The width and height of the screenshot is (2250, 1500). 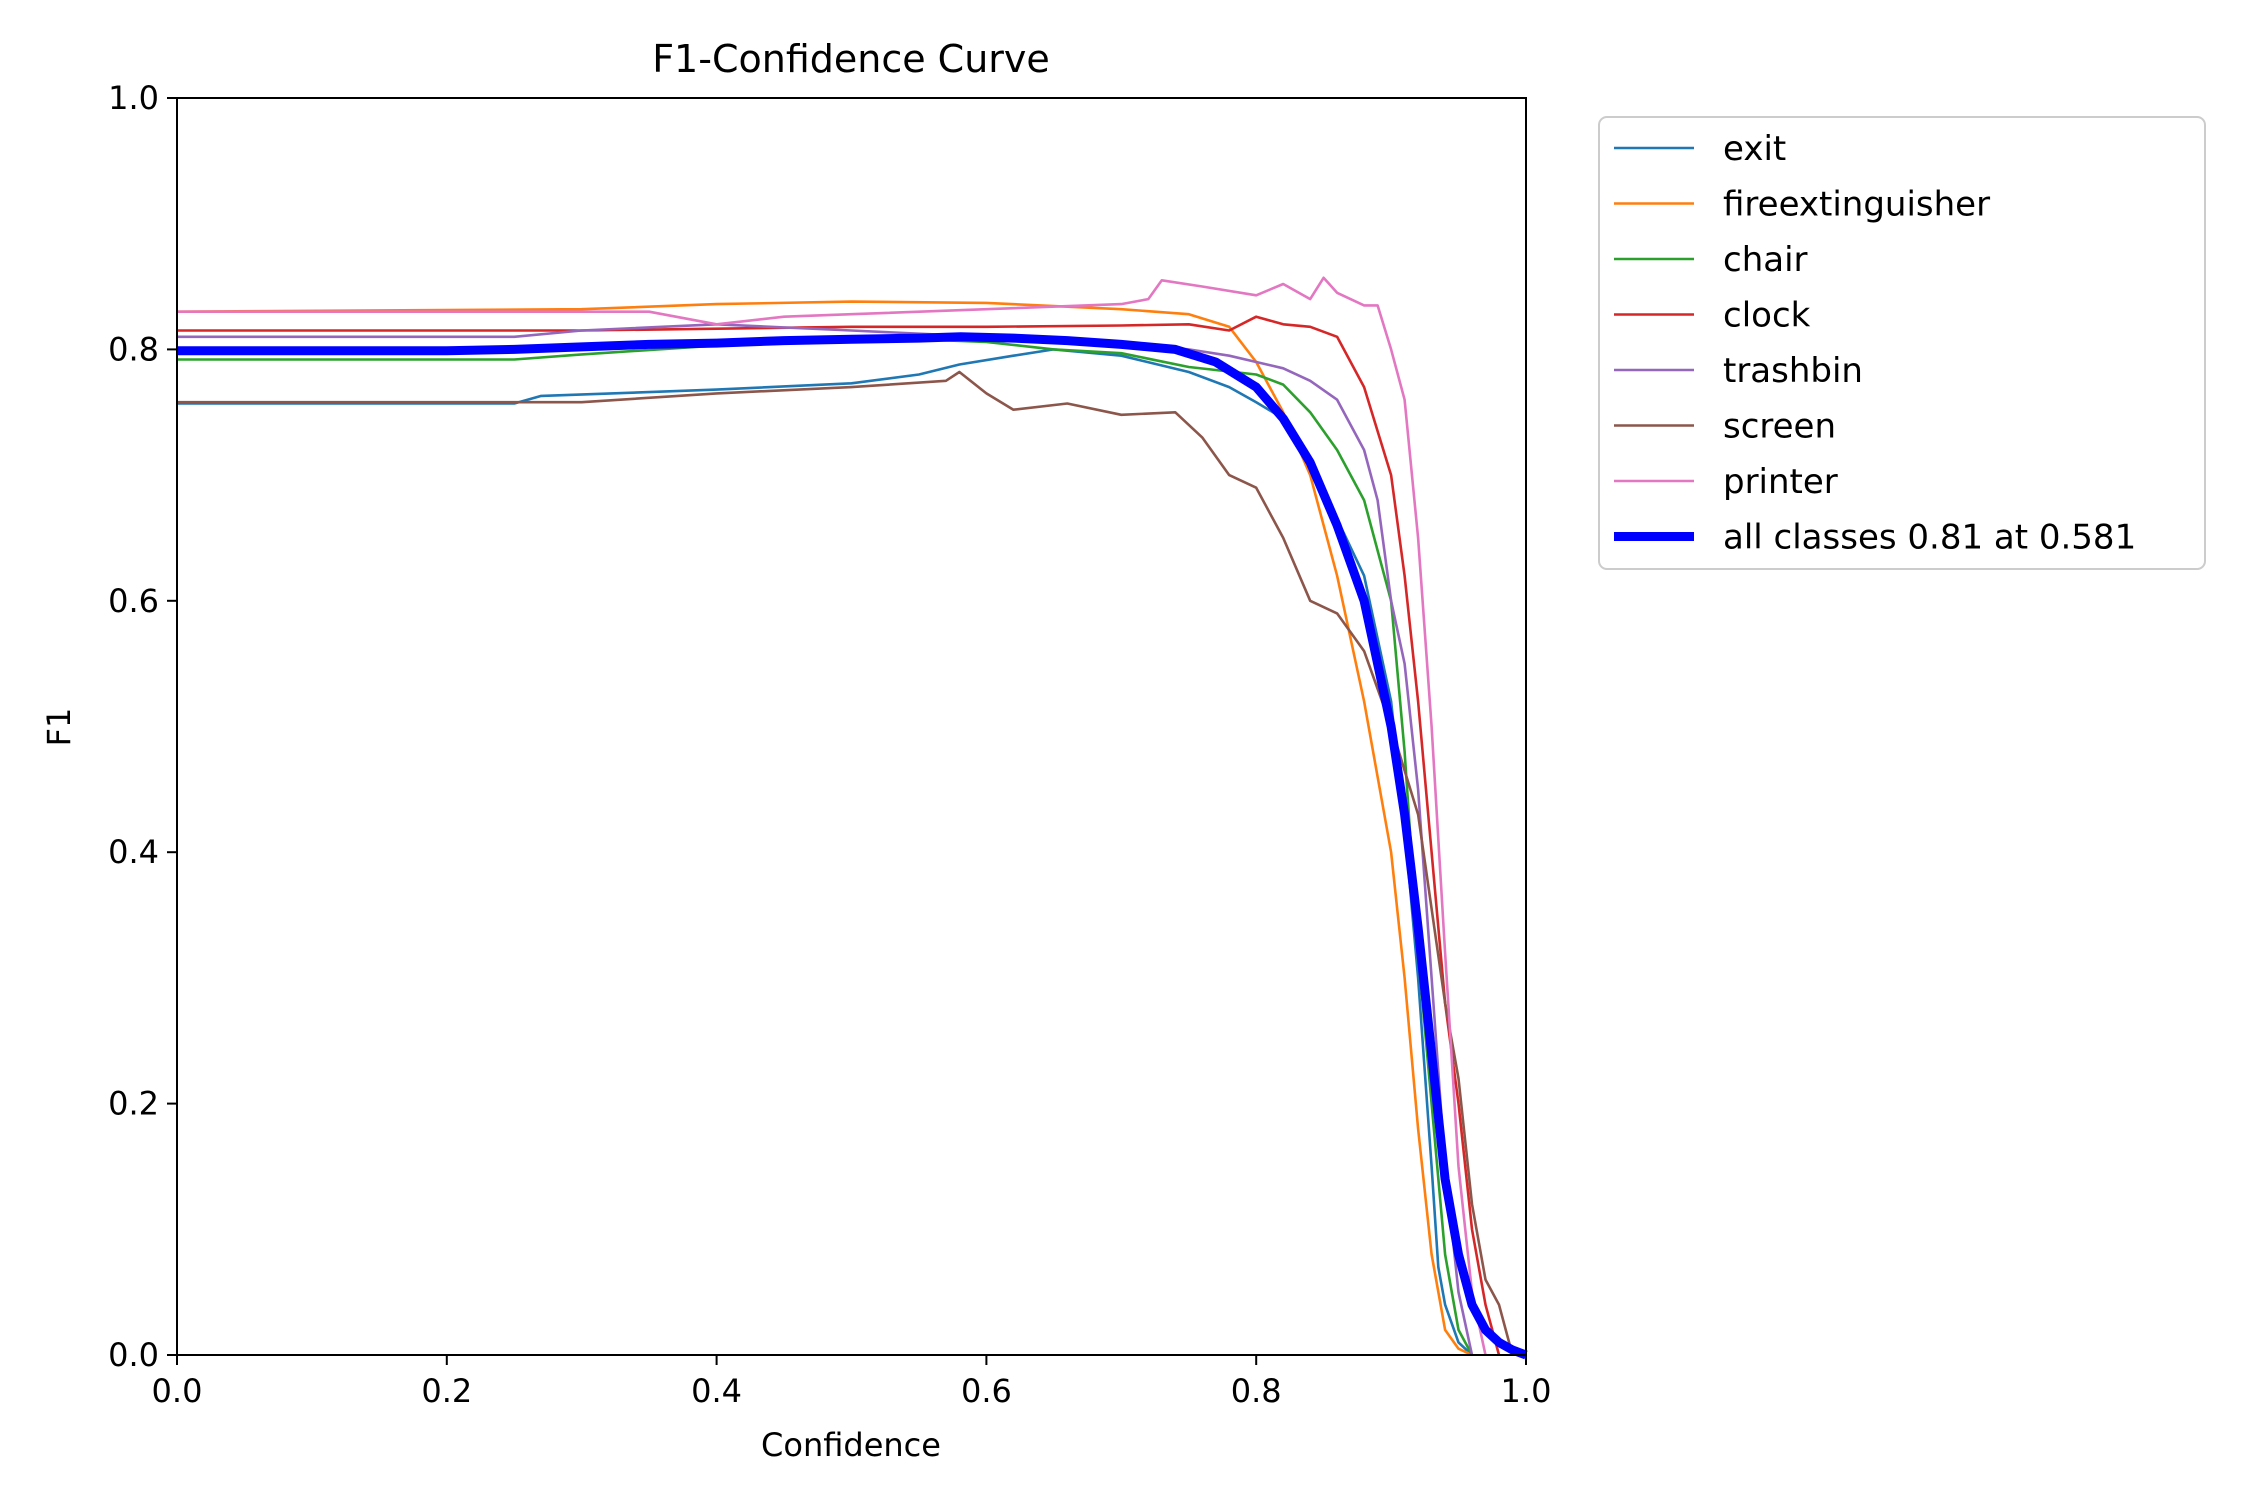 What do you see at coordinates (133, 1104) in the screenshot?
I see `y-tick-label: 0.2` at bounding box center [133, 1104].